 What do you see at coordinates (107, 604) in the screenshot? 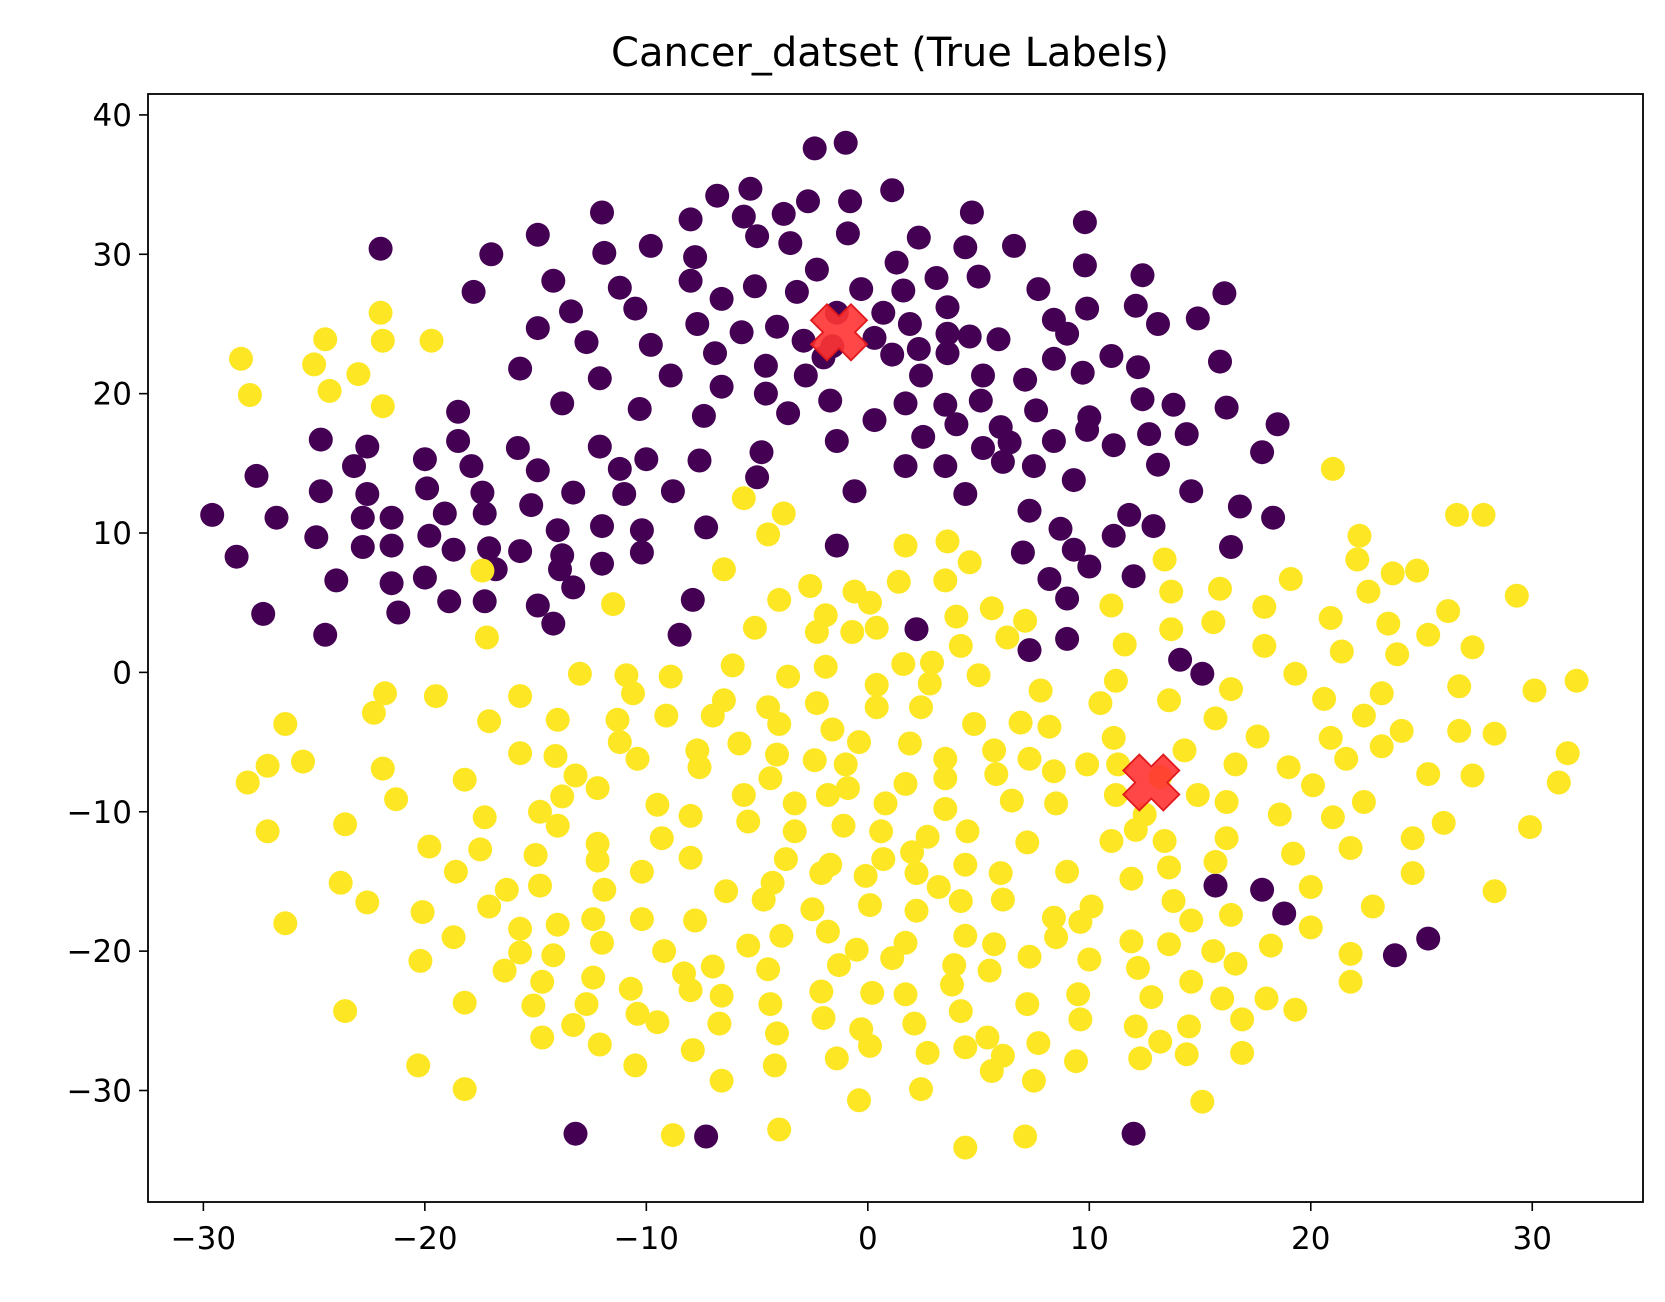
I see `y-axis: 40 30 20 10 0 −10 −20 −30` at bounding box center [107, 604].